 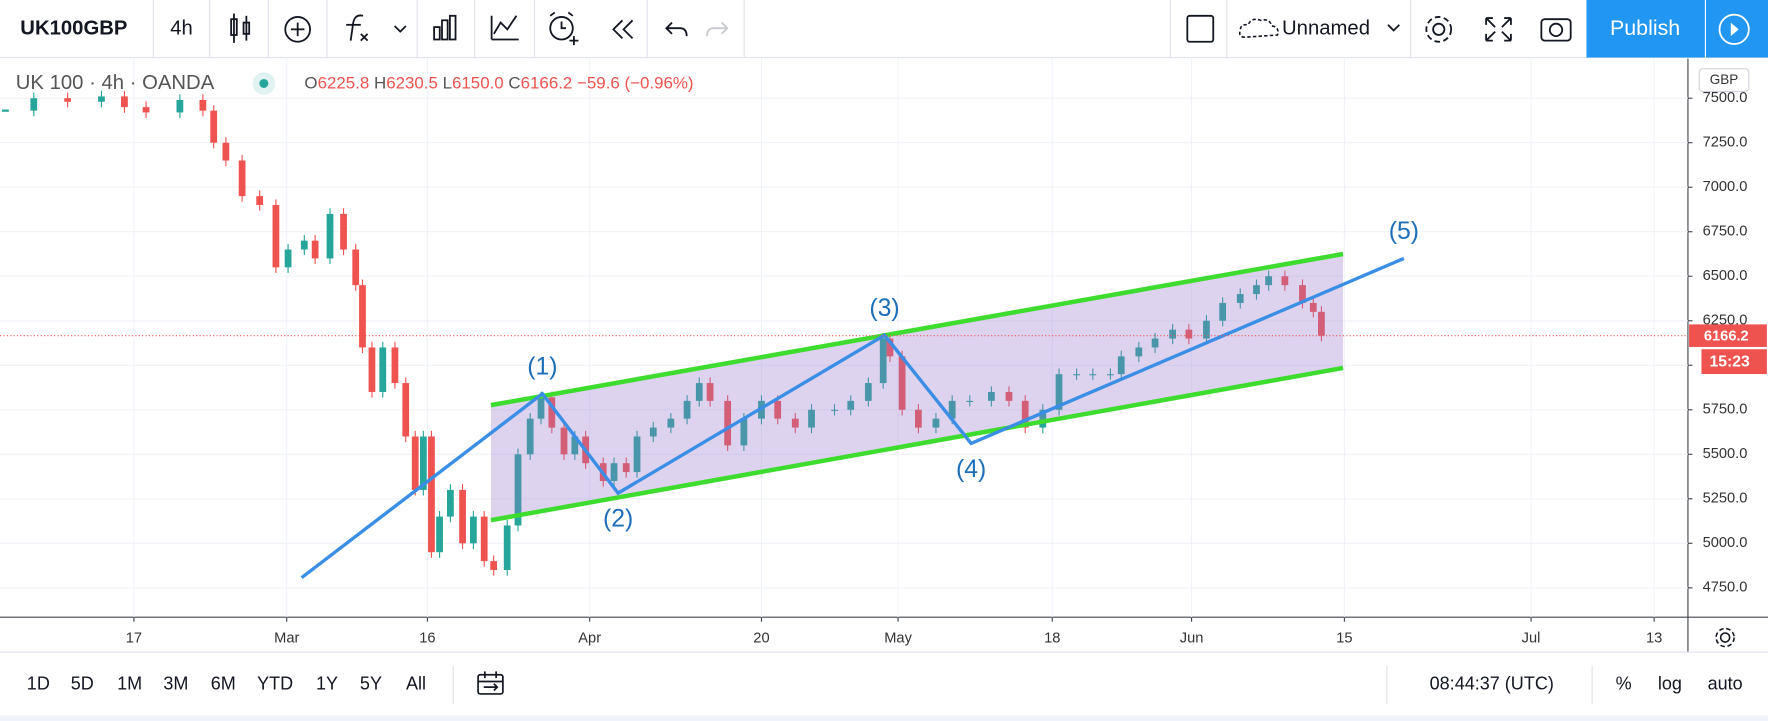 What do you see at coordinates (38, 684) in the screenshot?
I see `range-button: 1D` at bounding box center [38, 684].